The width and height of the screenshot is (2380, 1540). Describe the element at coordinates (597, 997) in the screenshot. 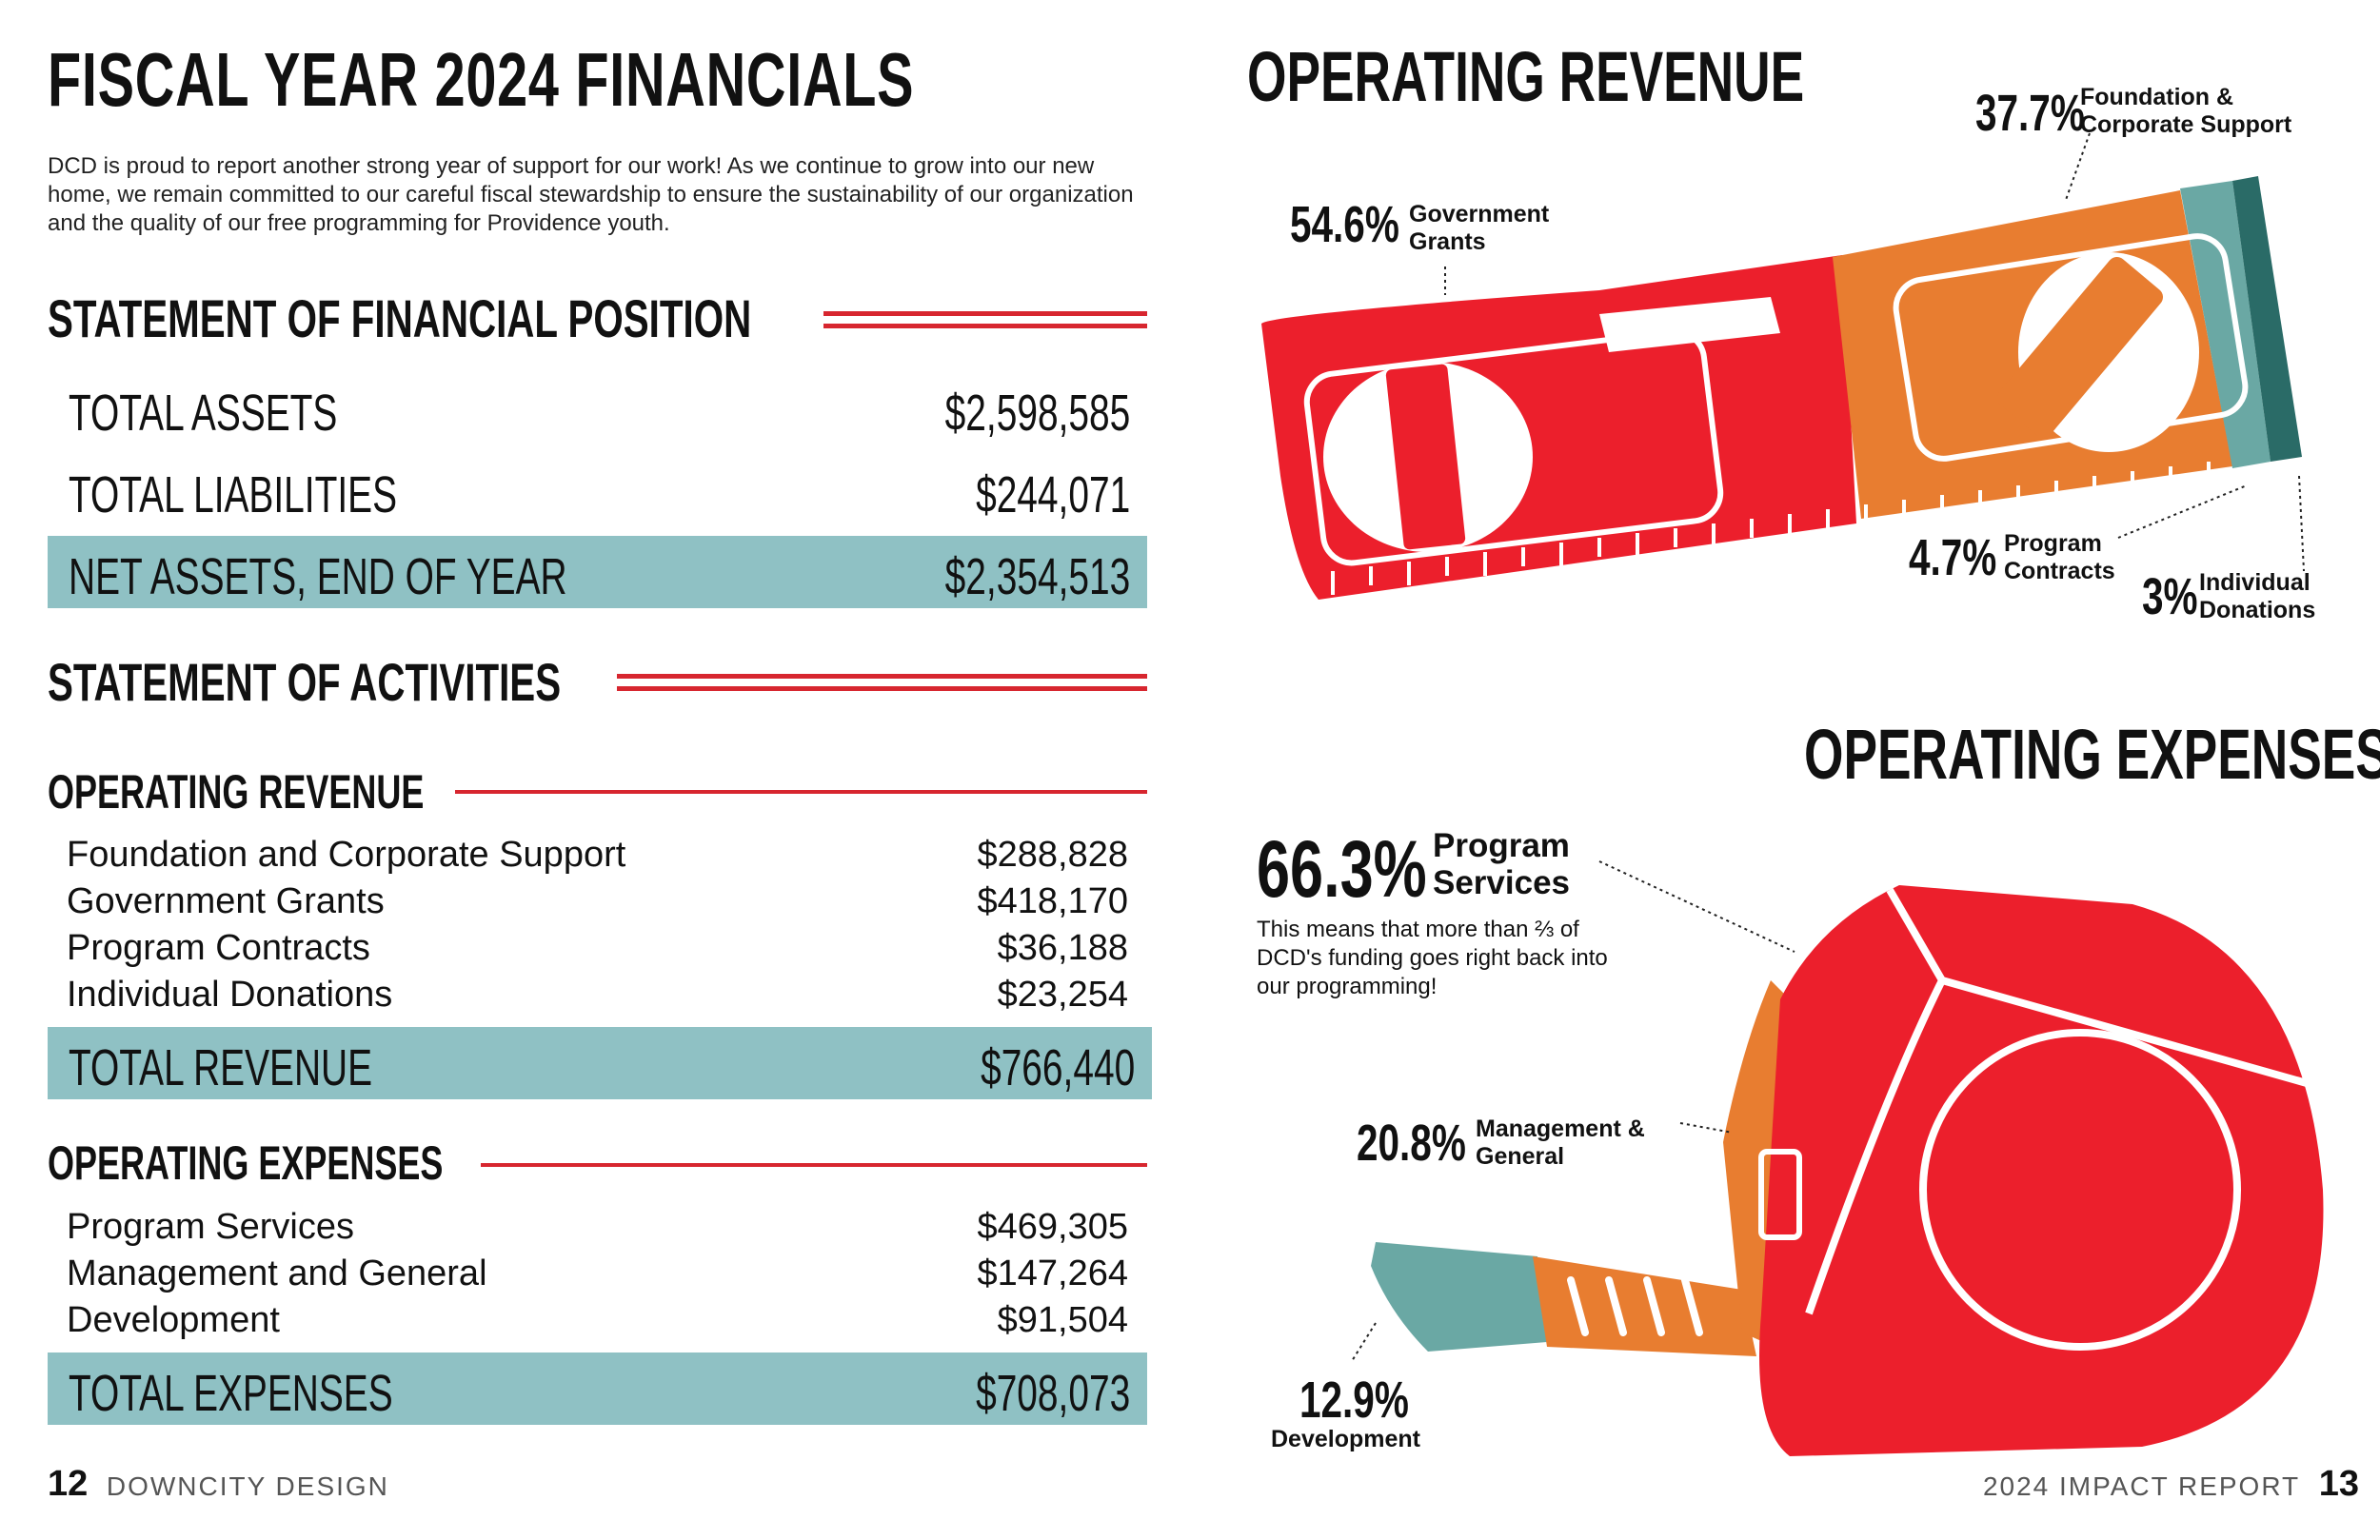

I see `revenue-line: Individual Donations $23,254` at that location.